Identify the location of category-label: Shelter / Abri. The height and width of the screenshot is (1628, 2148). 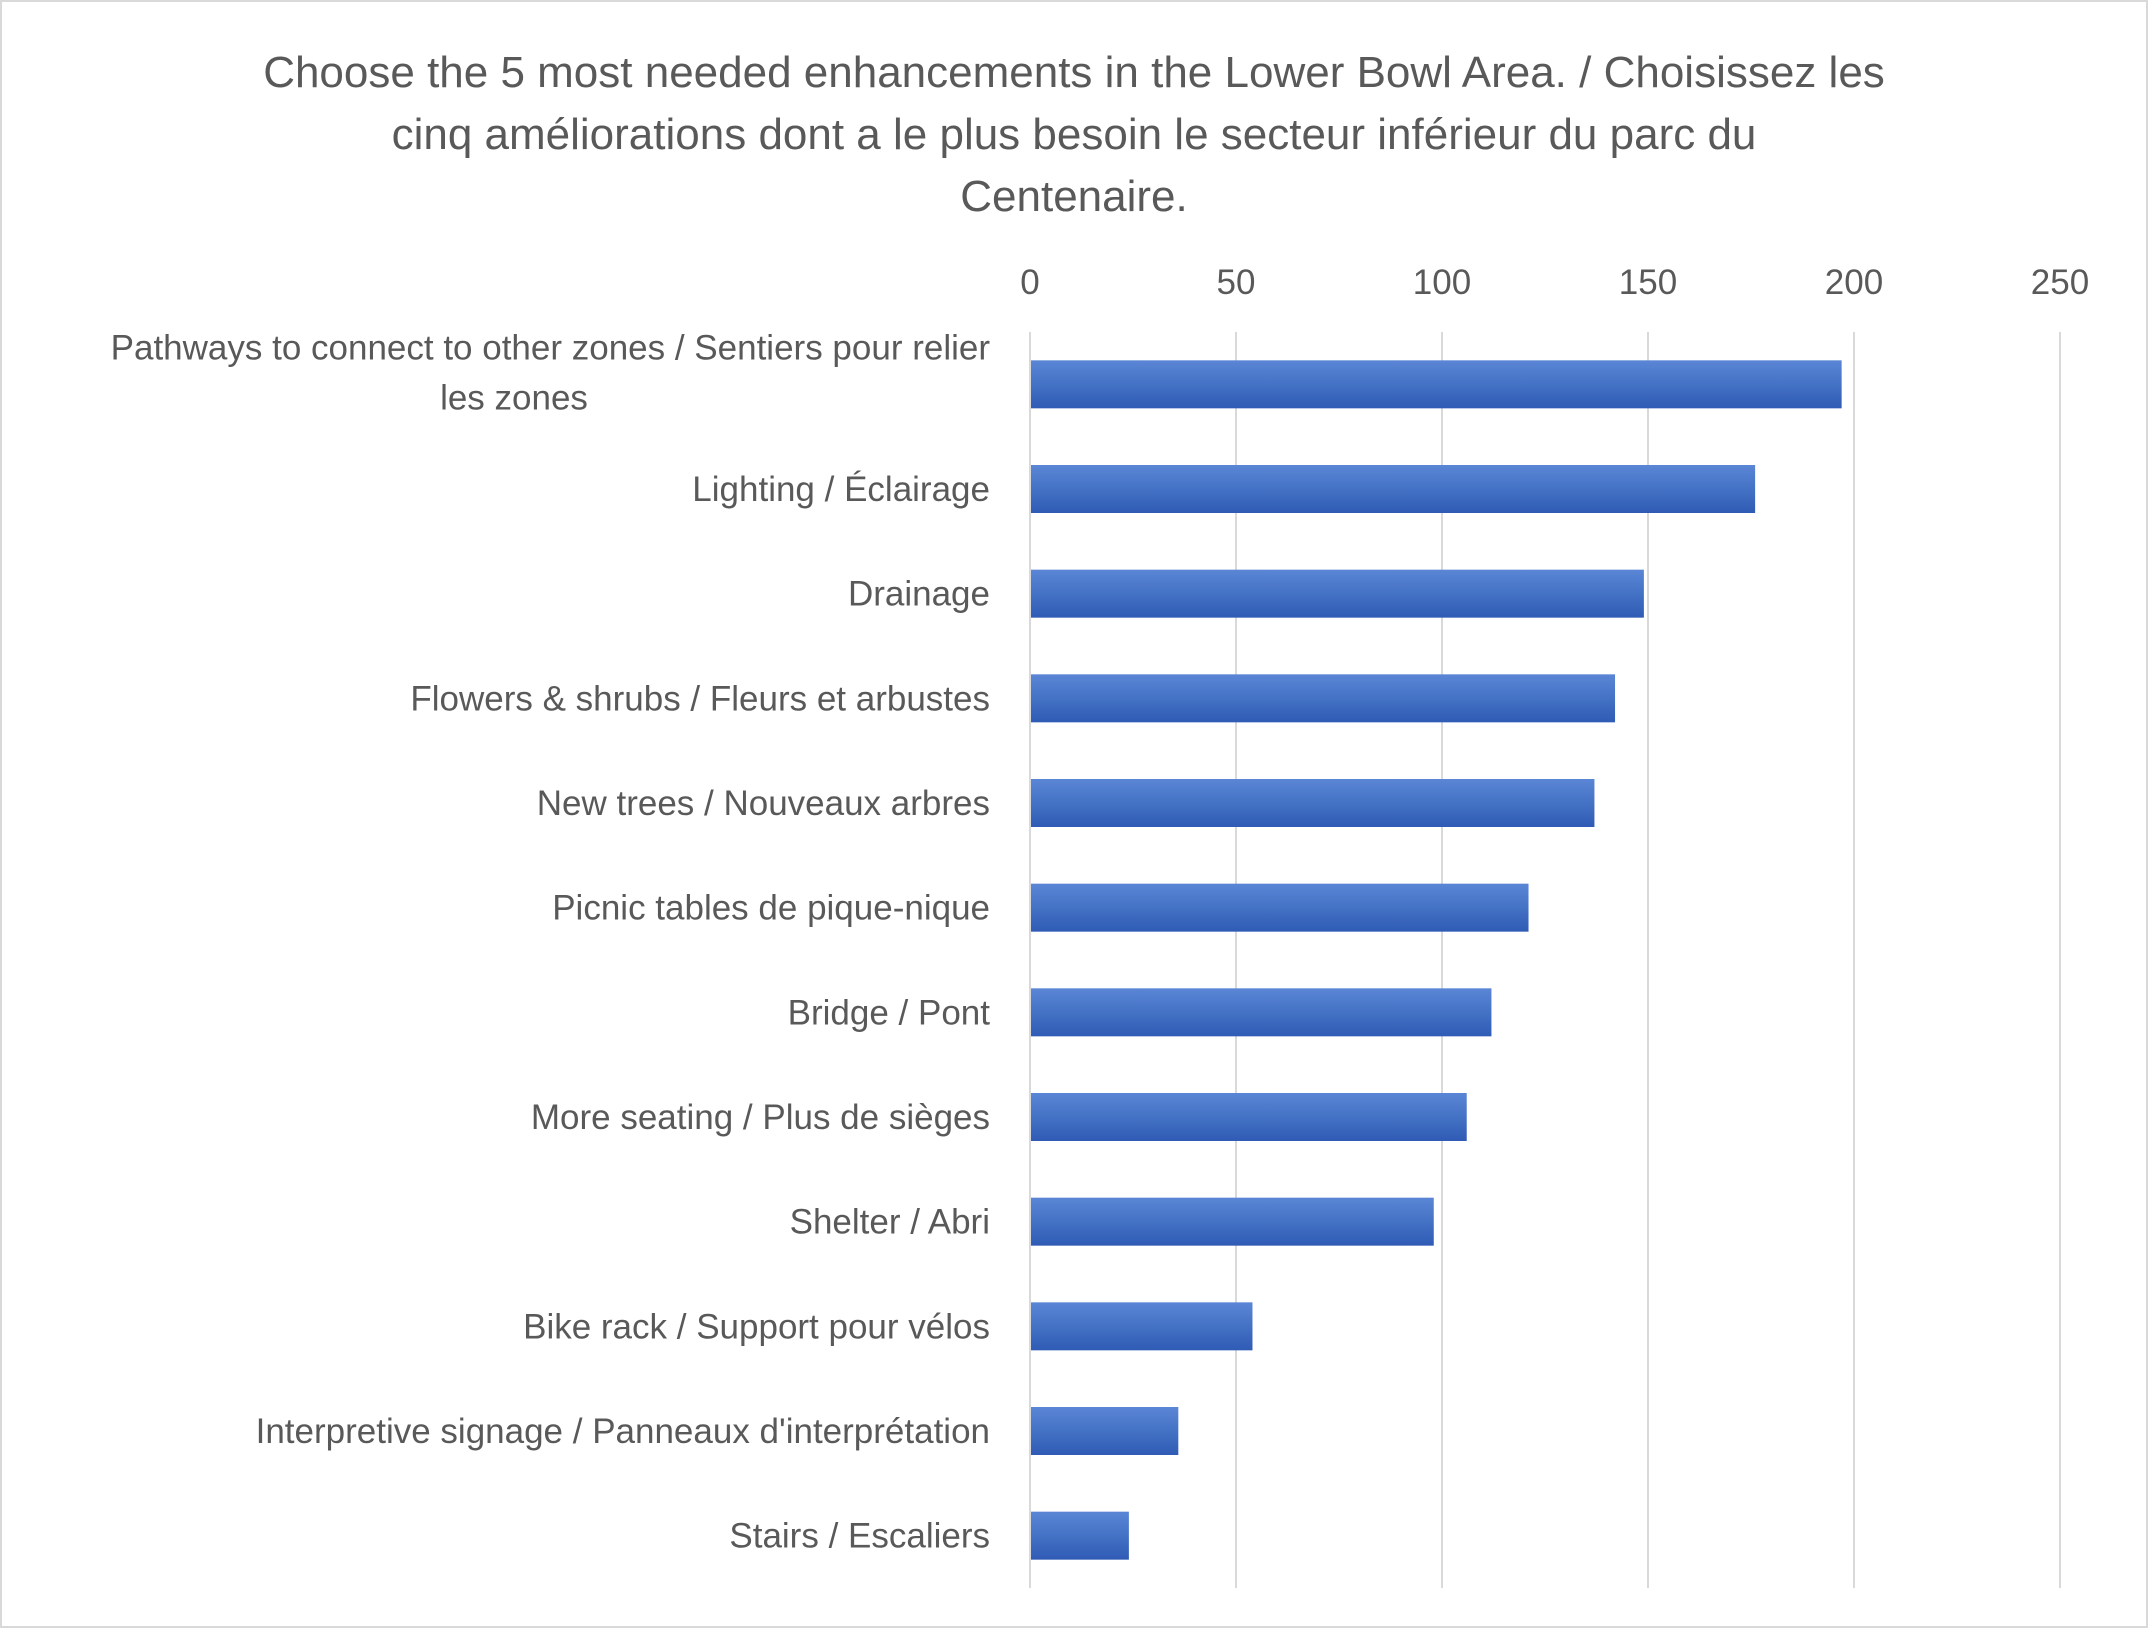
(890, 1222).